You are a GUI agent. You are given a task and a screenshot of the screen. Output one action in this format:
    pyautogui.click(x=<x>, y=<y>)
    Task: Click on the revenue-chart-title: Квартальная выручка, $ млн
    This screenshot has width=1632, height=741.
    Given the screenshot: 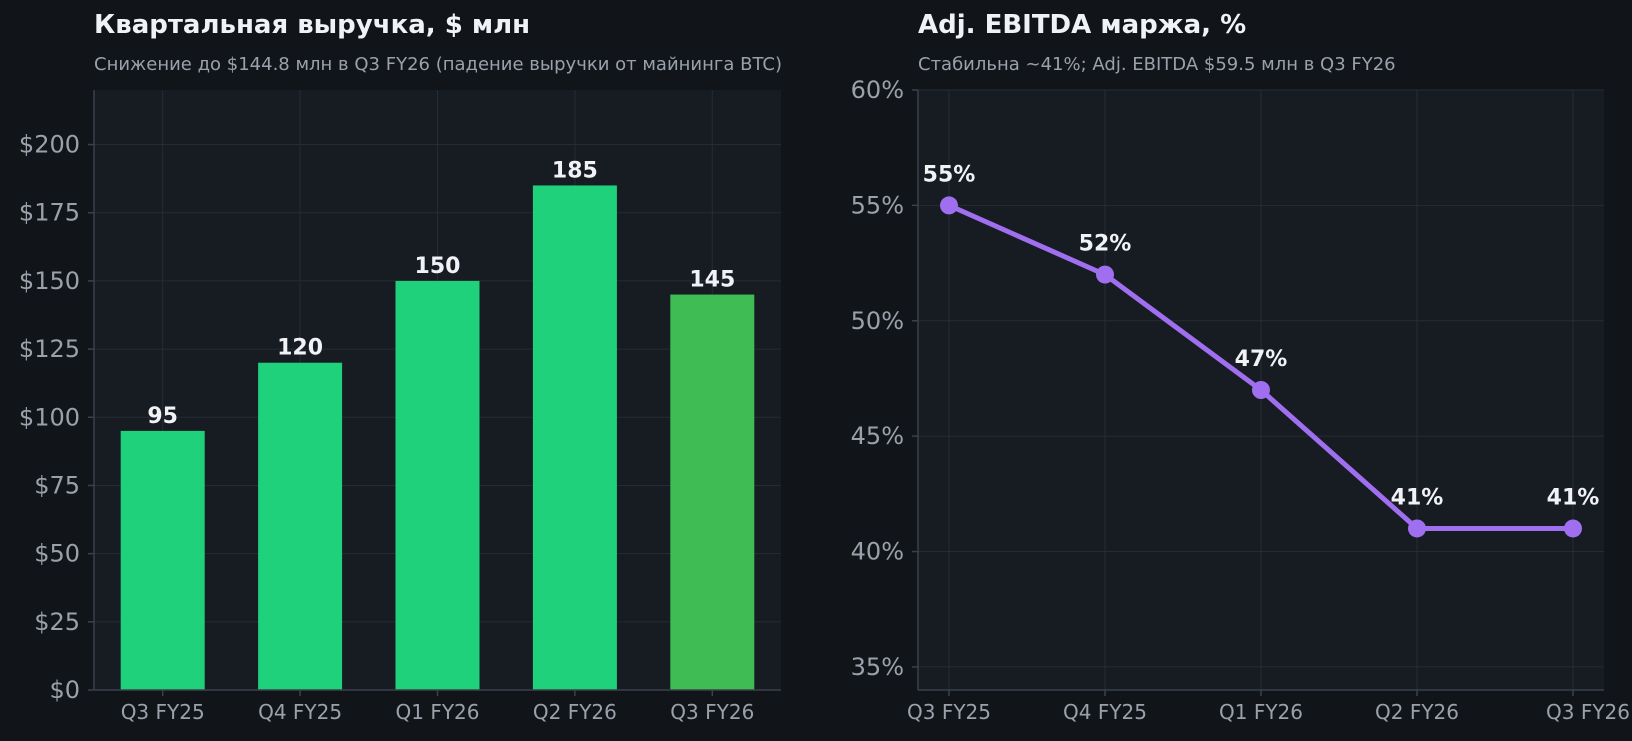 What is the action you would take?
    pyautogui.click(x=312, y=25)
    